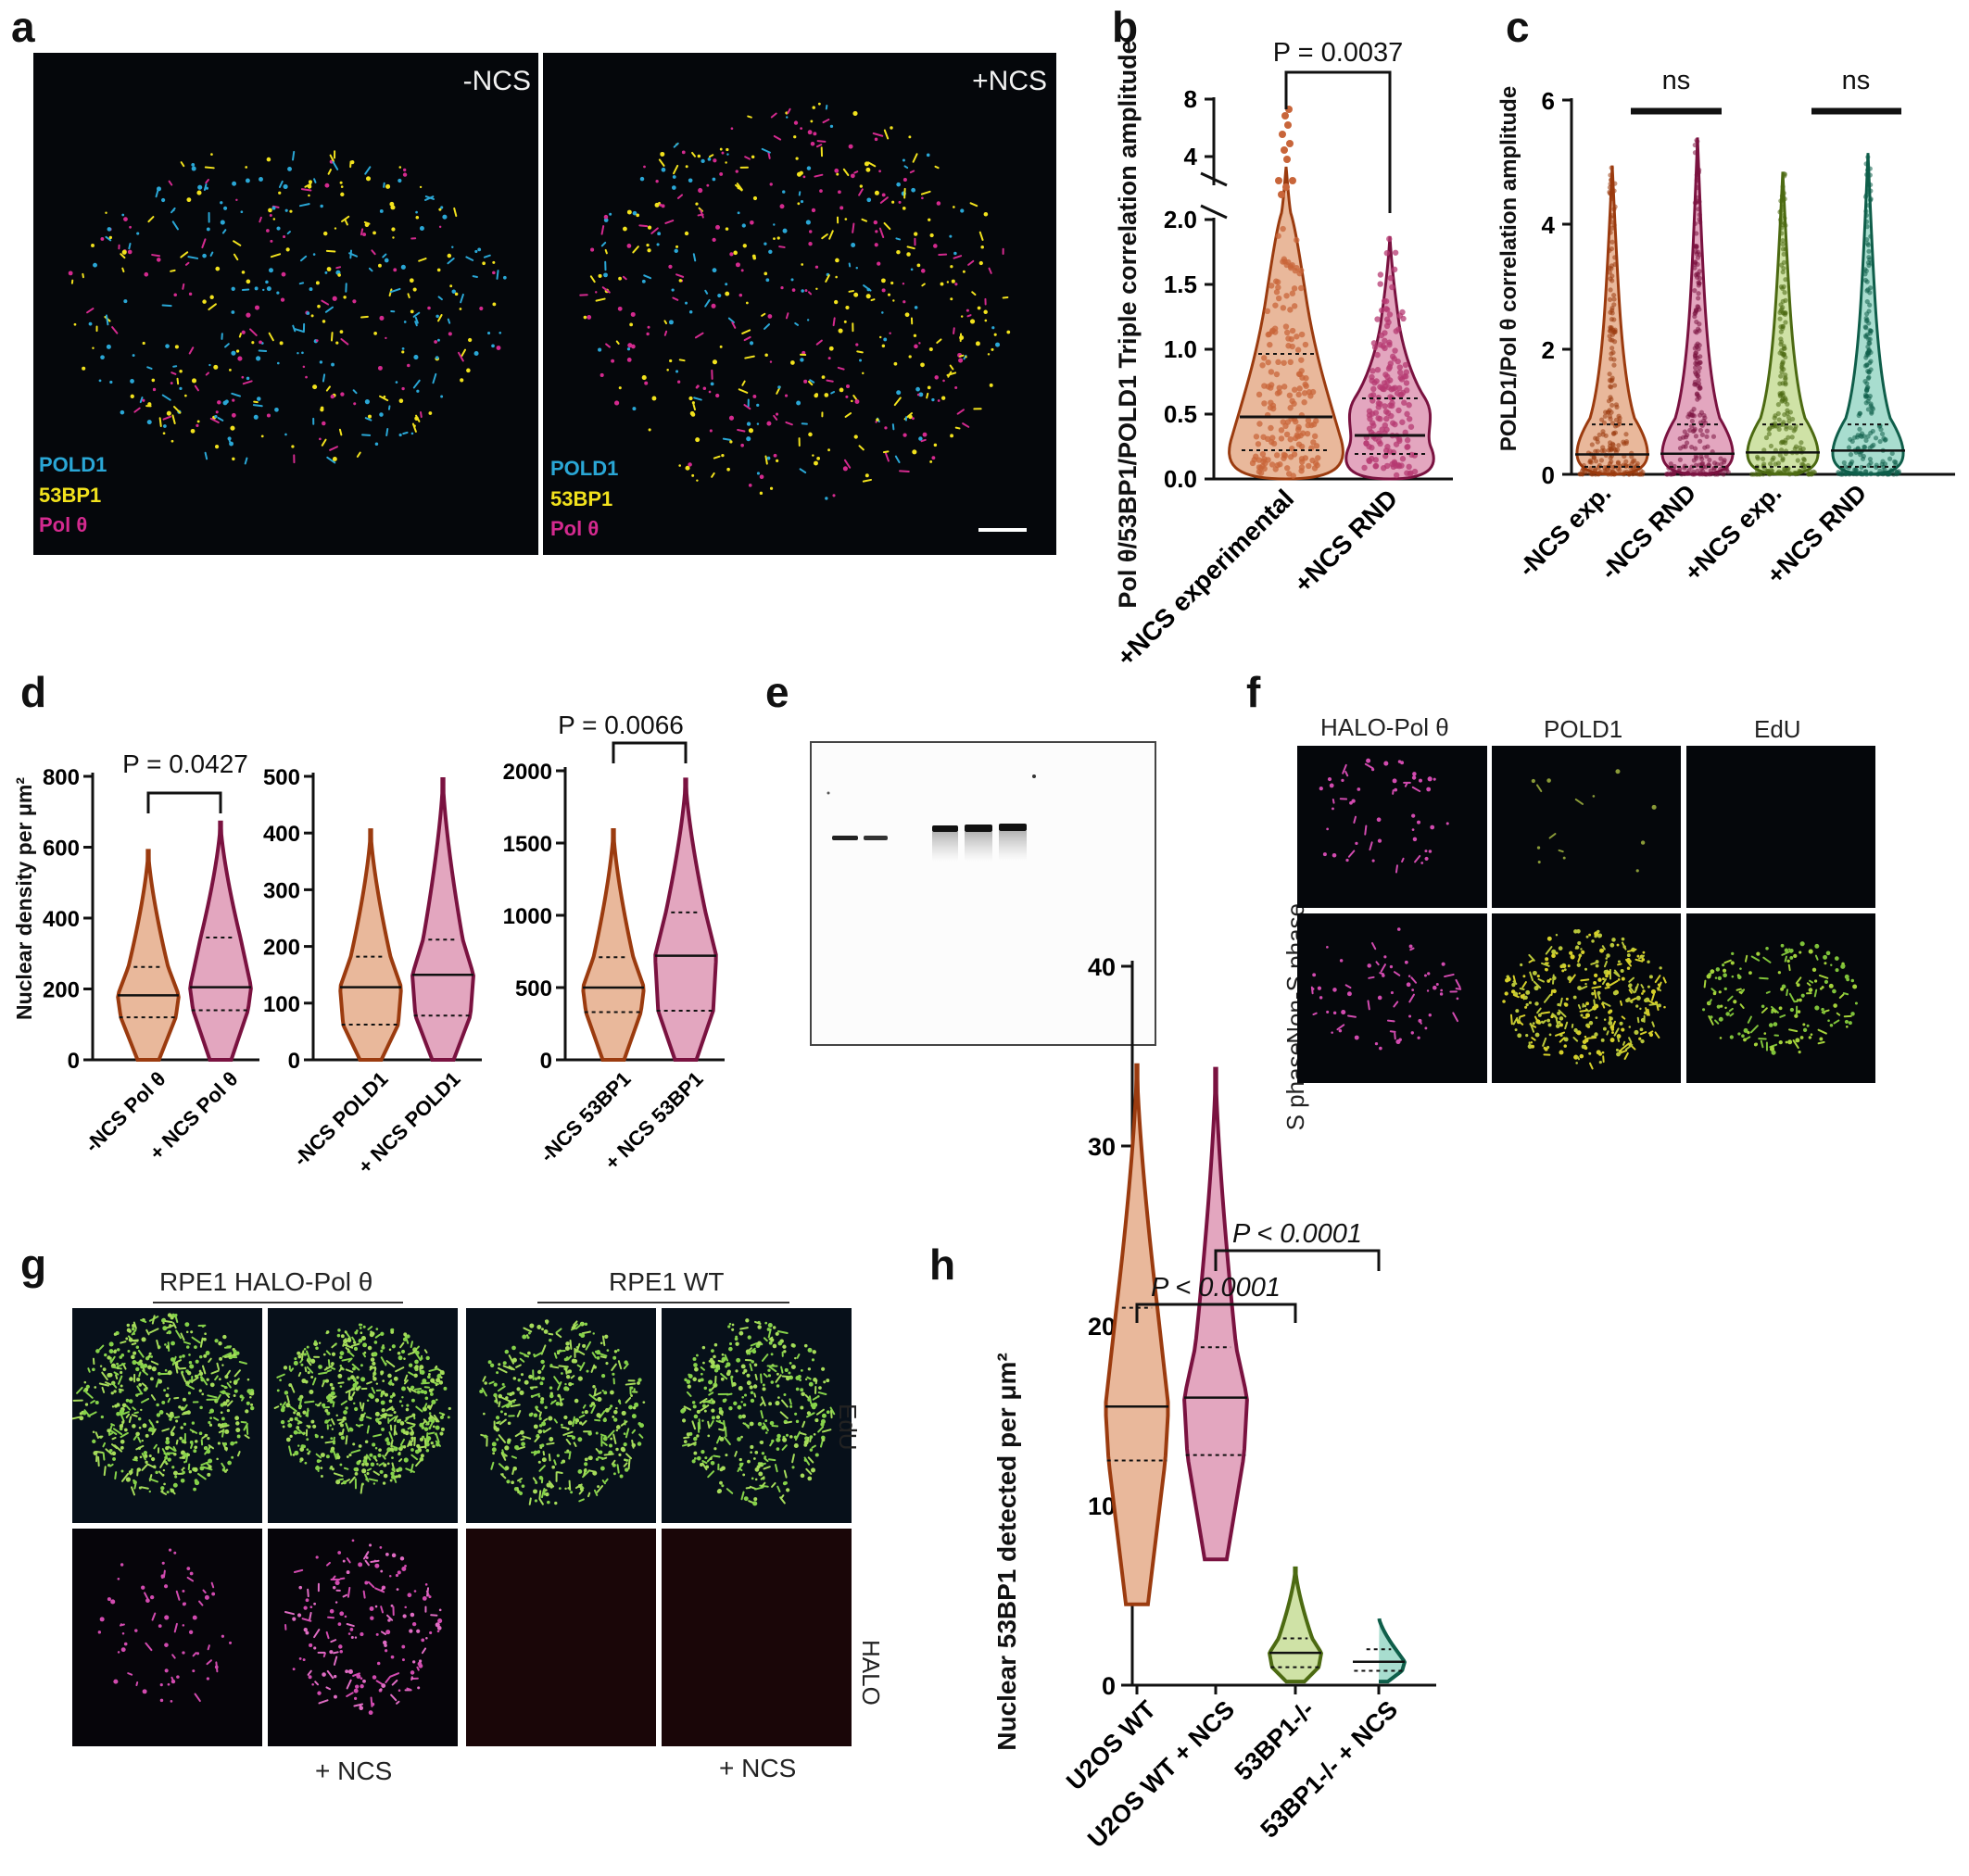 The width and height of the screenshot is (1969, 1876). Describe the element at coordinates (1180, 479) in the screenshot. I see `chart-b-ytick-0.0: 0.0` at that location.